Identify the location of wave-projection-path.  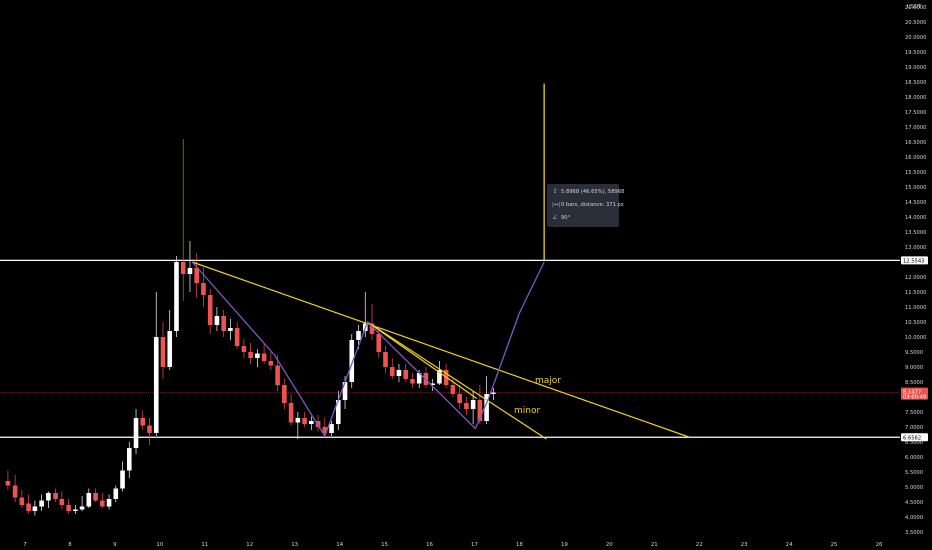
(368, 349).